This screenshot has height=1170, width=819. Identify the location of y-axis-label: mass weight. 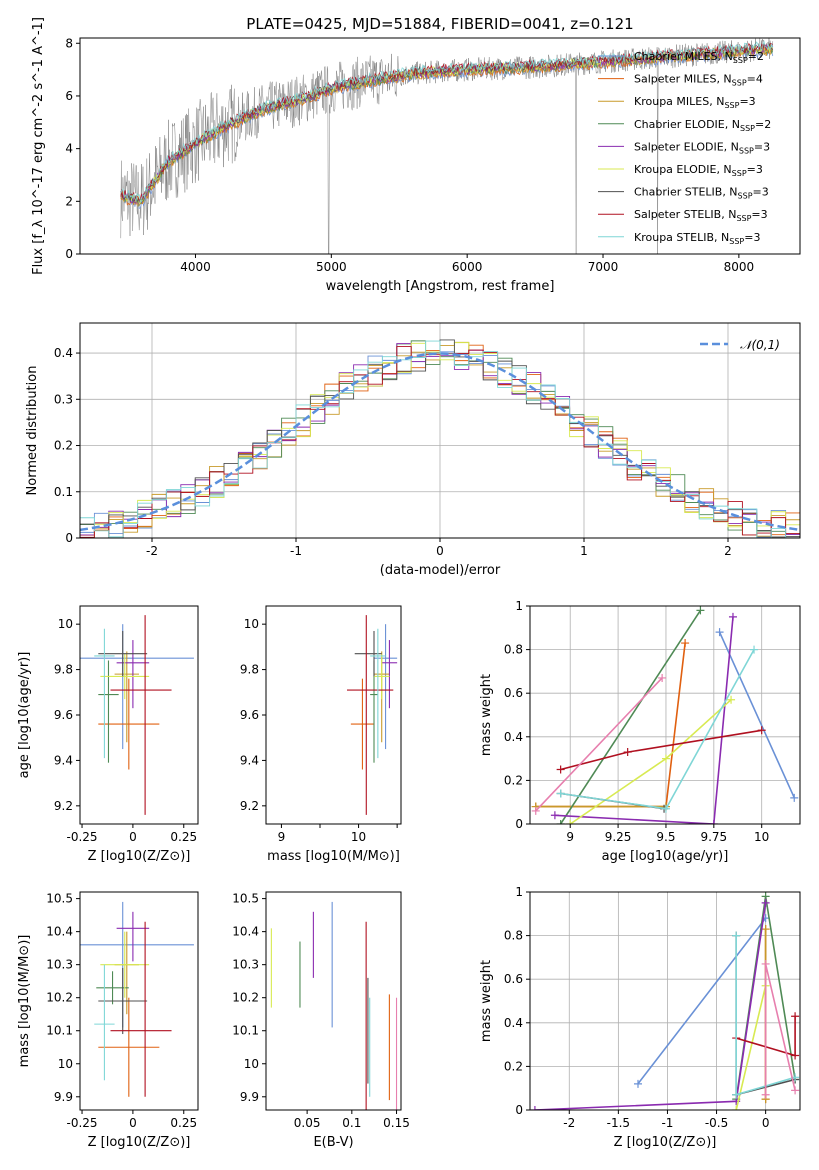
(486, 715).